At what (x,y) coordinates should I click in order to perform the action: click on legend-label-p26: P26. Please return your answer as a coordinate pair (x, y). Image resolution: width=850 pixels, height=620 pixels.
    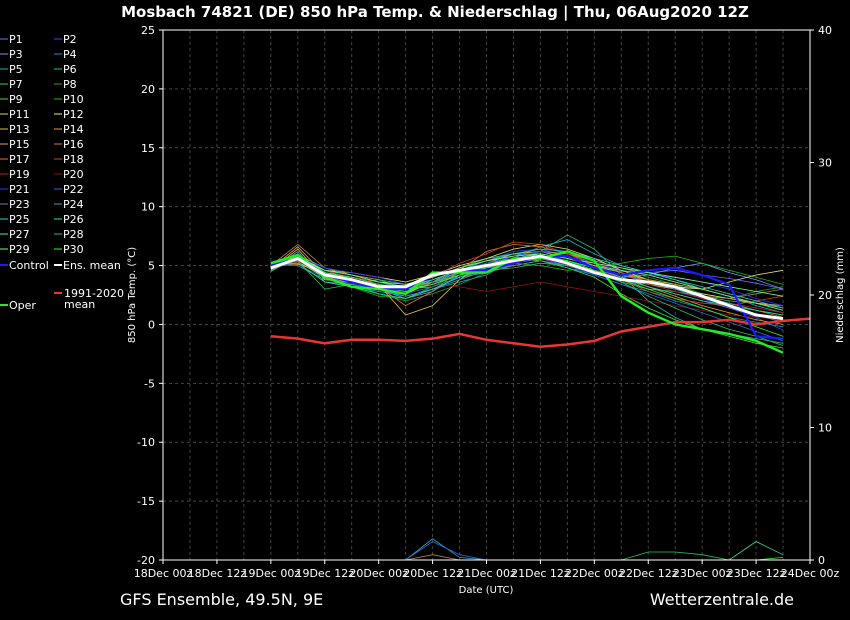
    Looking at the image, I should click on (73, 219).